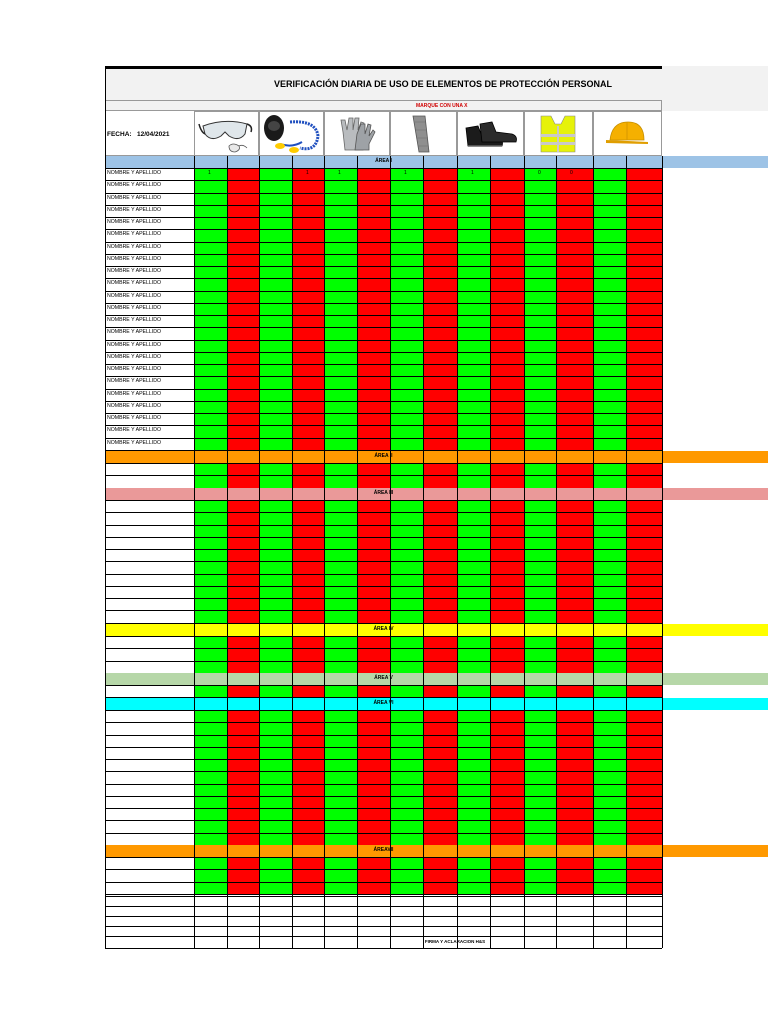 The height and width of the screenshot is (1024, 768). Describe the element at coordinates (574, 174) in the screenshot. I see `ppe-no-checkbox: 0` at that location.